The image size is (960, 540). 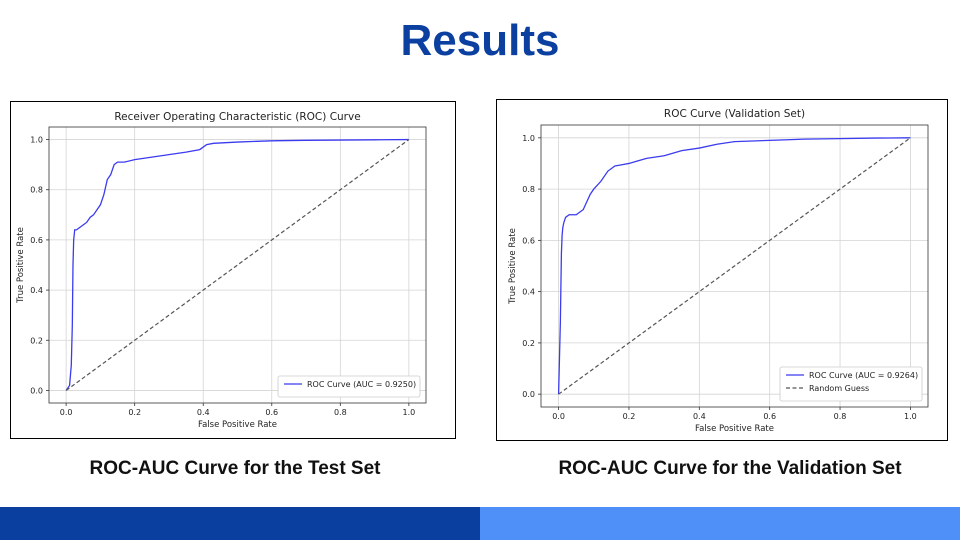 What do you see at coordinates (361, 384) in the screenshot?
I see `legend-label: ROC Curve (AUC = 0.9250)` at bounding box center [361, 384].